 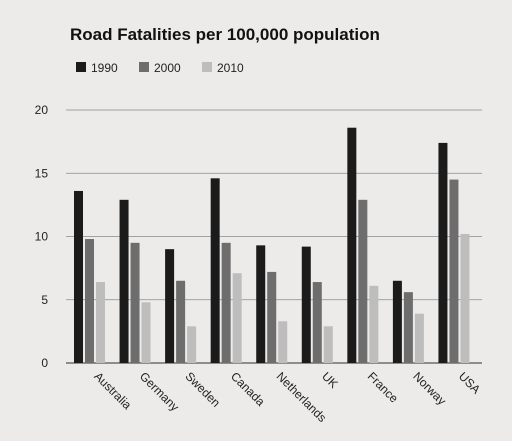 I want to click on y-tick-label-15: 15, so click(x=42, y=173).